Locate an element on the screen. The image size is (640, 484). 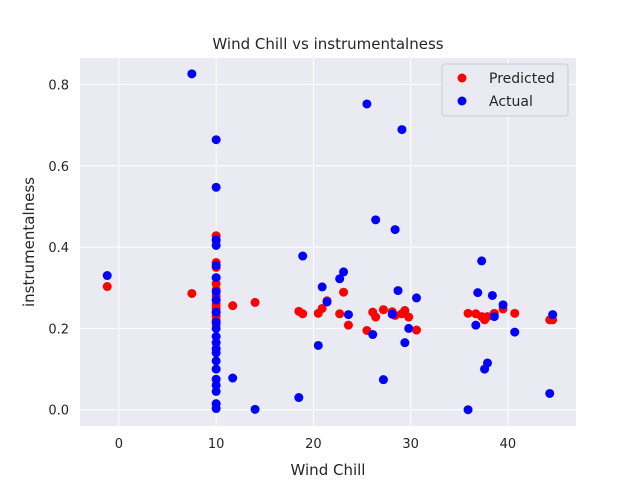
x-tick-label: 20 is located at coordinates (313, 444).